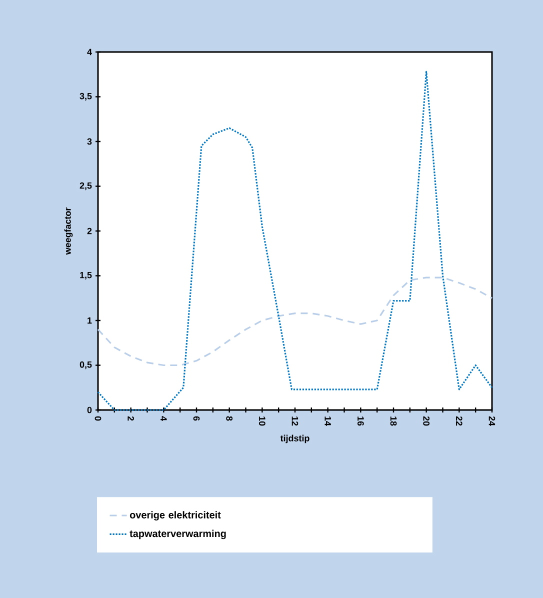  Describe the element at coordinates (68, 231) in the screenshot. I see `y-axis-title: weegfactor` at that location.